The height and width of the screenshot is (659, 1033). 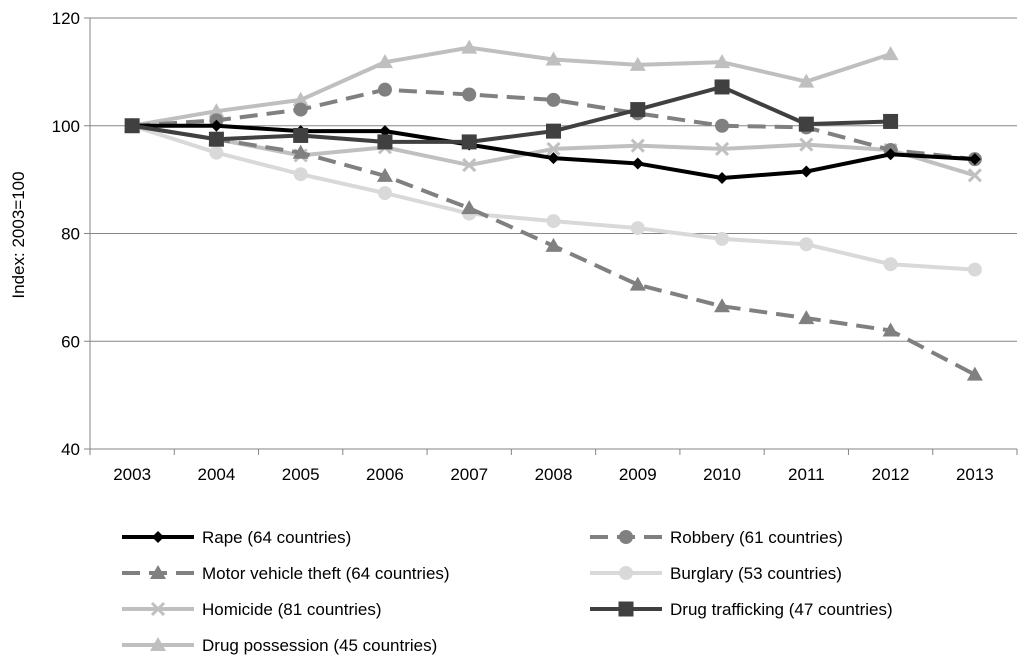 I want to click on x-tick-label: 2003, so click(x=132, y=474).